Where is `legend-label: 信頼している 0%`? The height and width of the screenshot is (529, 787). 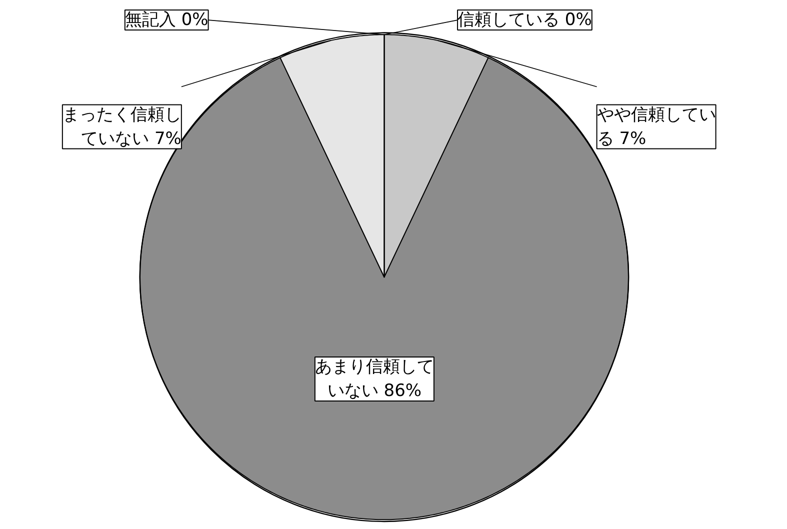
legend-label: 信頼している 0% is located at coordinates (525, 20).